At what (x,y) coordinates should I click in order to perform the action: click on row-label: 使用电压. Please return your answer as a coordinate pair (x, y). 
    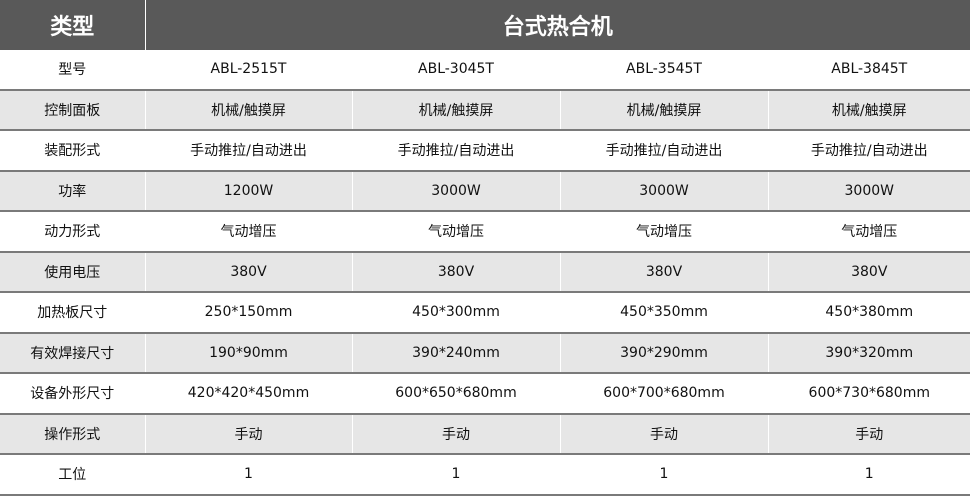
    Looking at the image, I should click on (73, 272).